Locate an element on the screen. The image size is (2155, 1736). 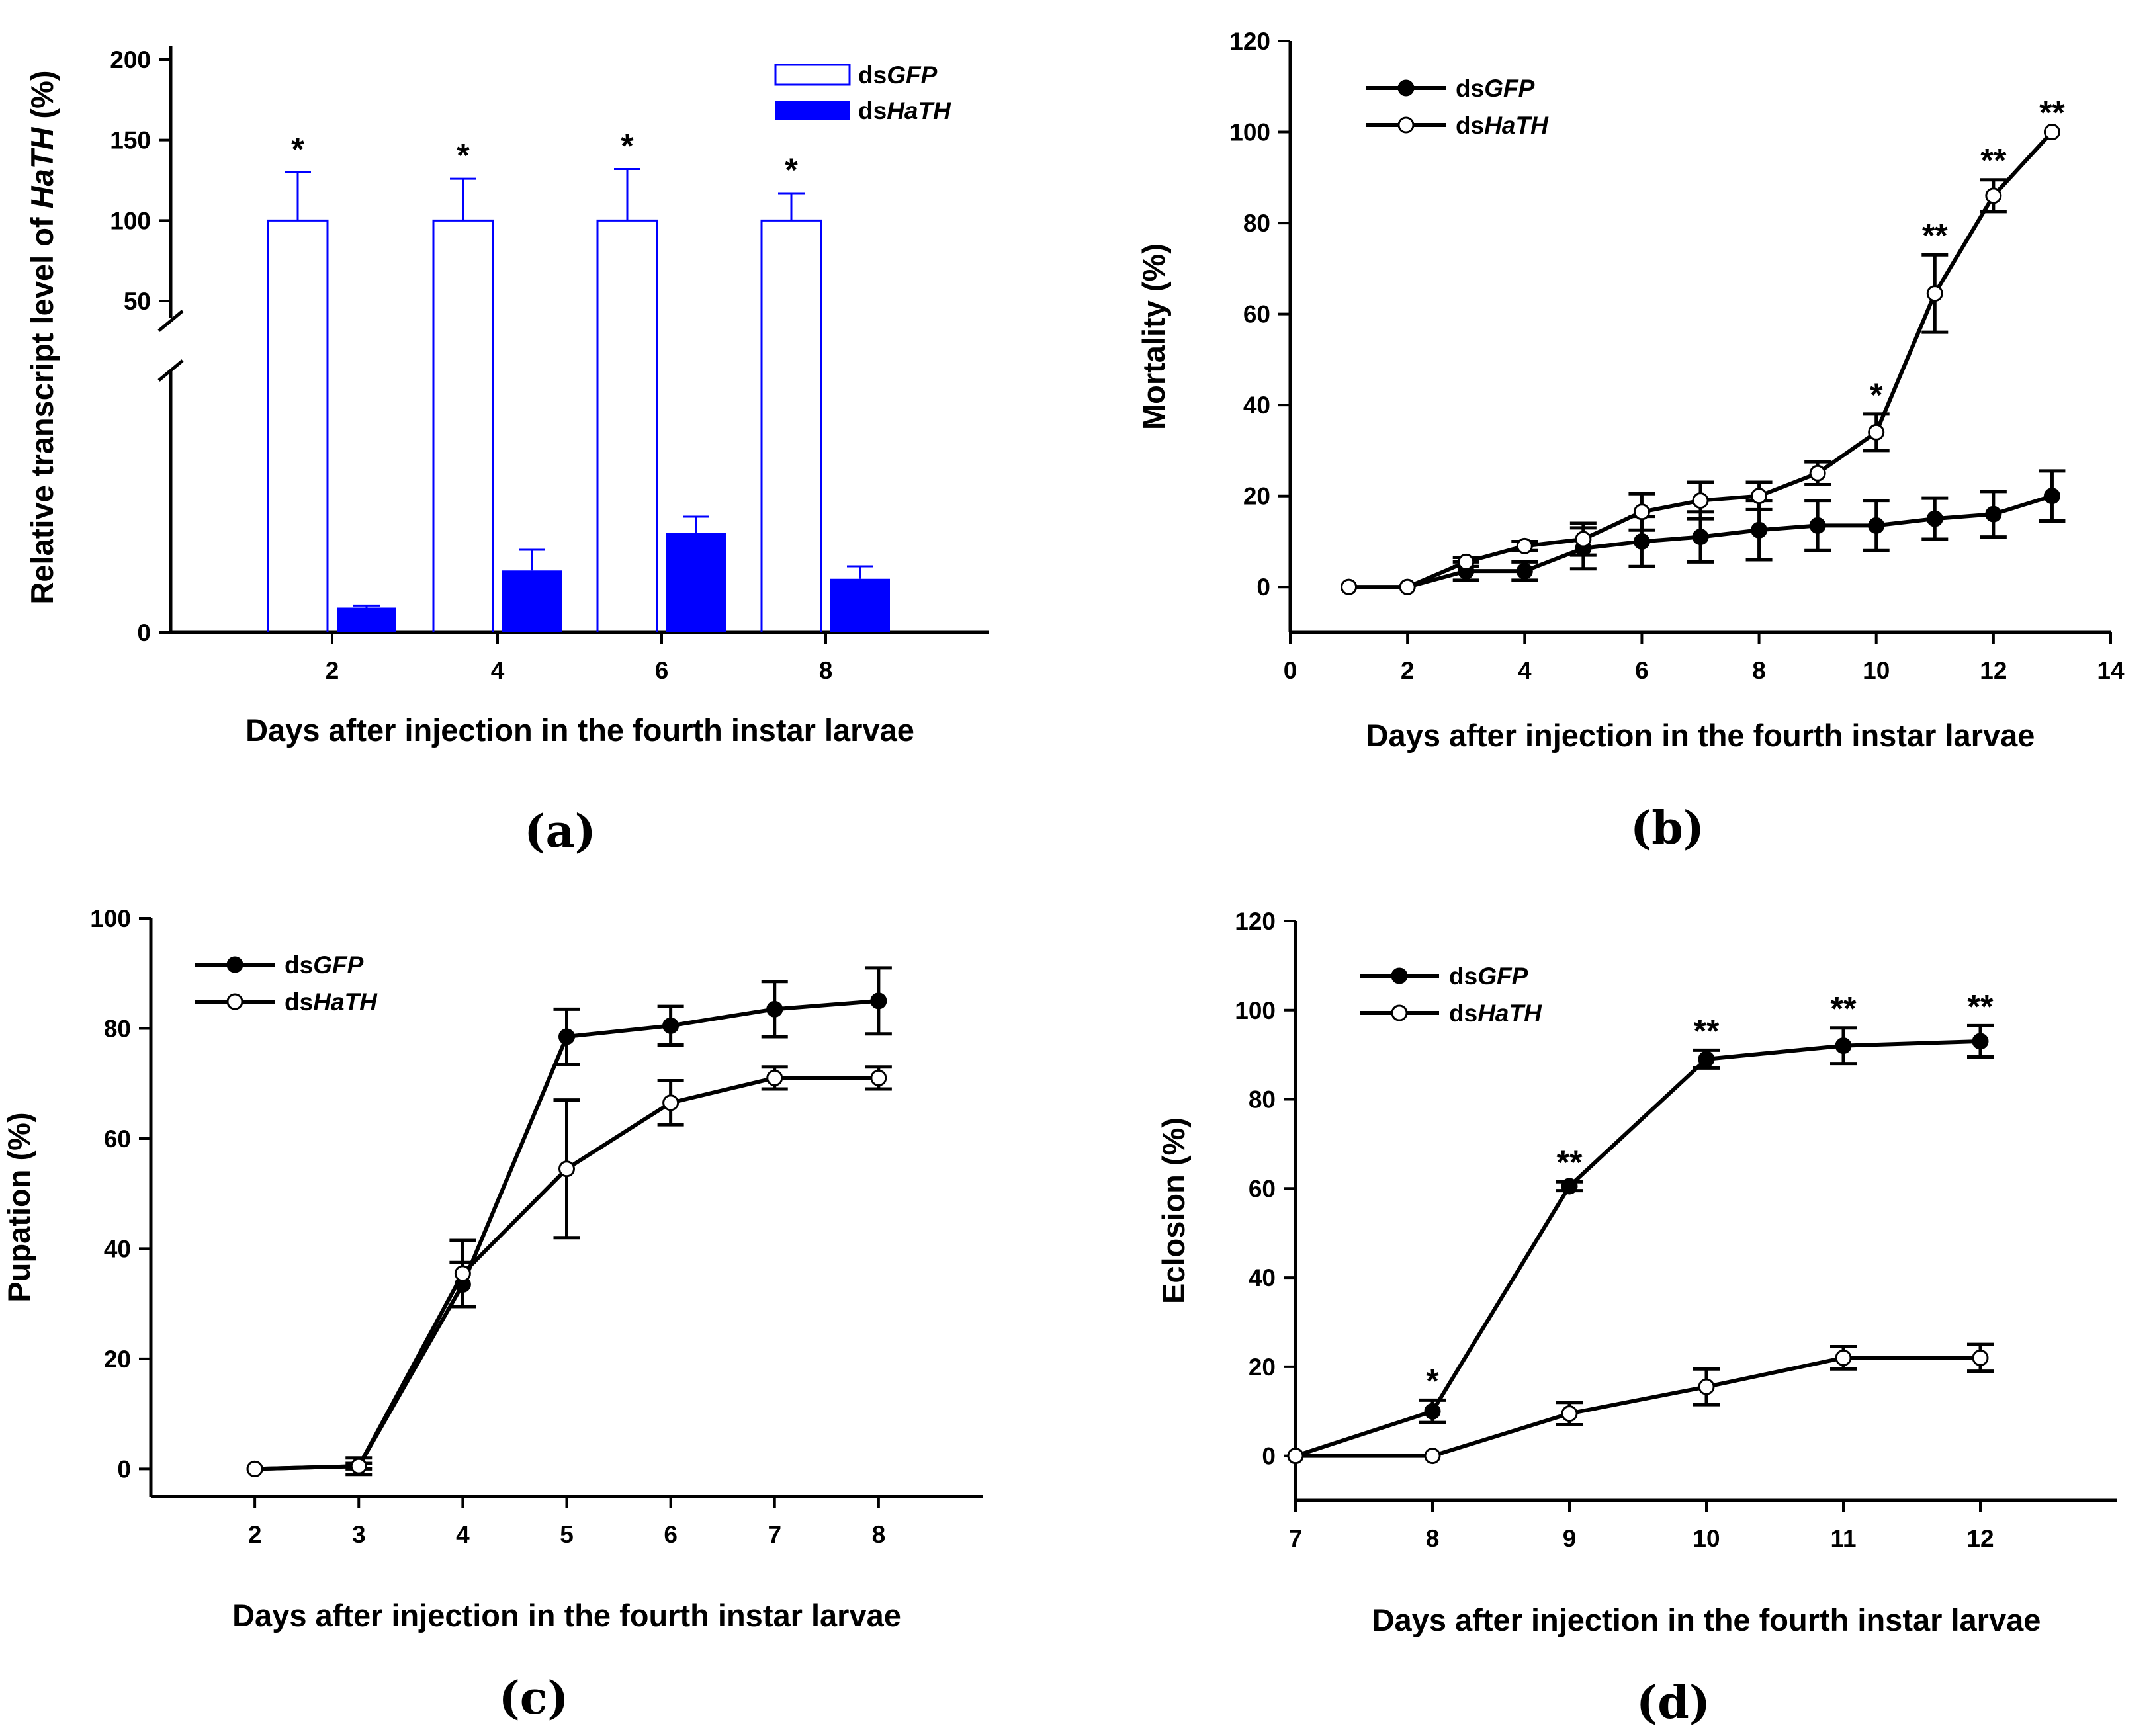
x-tick-label: 8 is located at coordinates (879, 1534).